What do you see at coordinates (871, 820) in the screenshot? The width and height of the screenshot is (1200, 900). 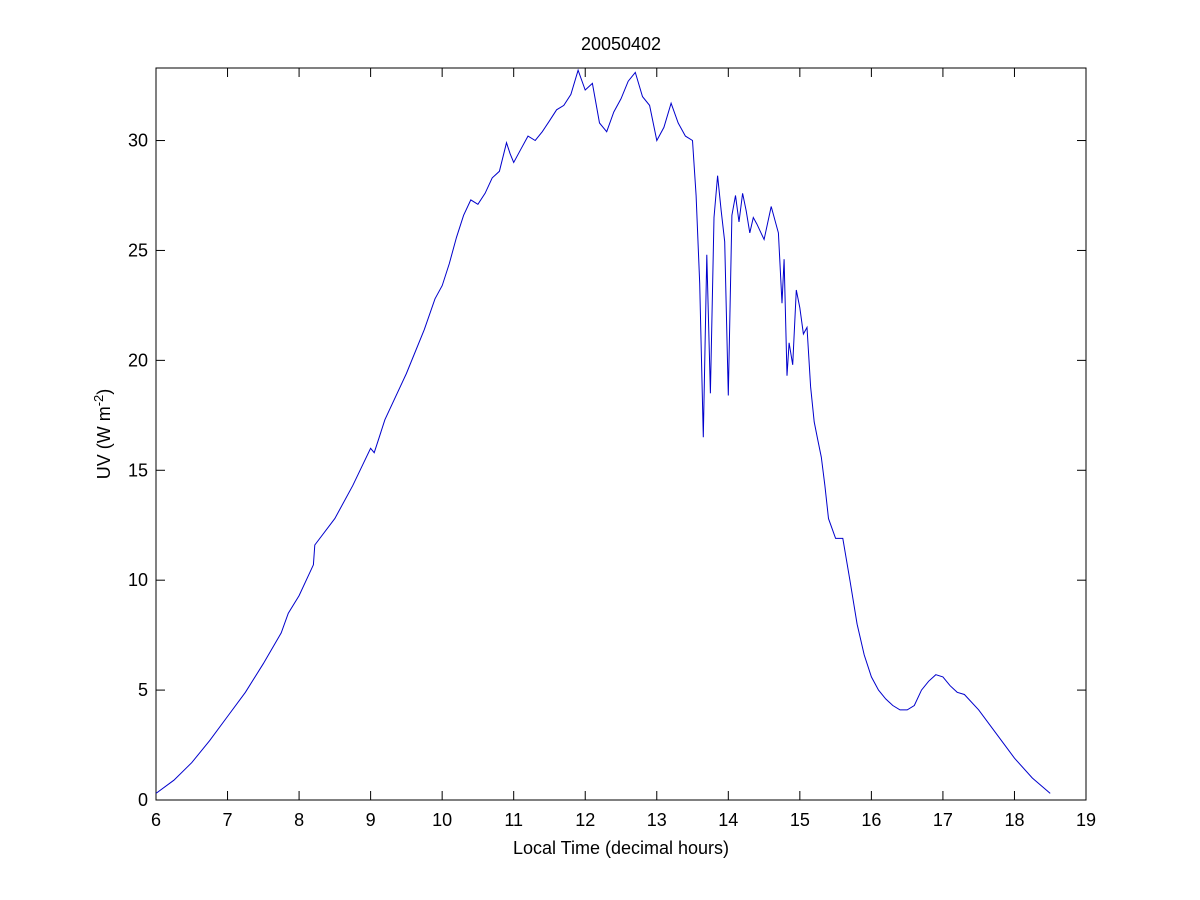 I see `x-tick-label: 16` at bounding box center [871, 820].